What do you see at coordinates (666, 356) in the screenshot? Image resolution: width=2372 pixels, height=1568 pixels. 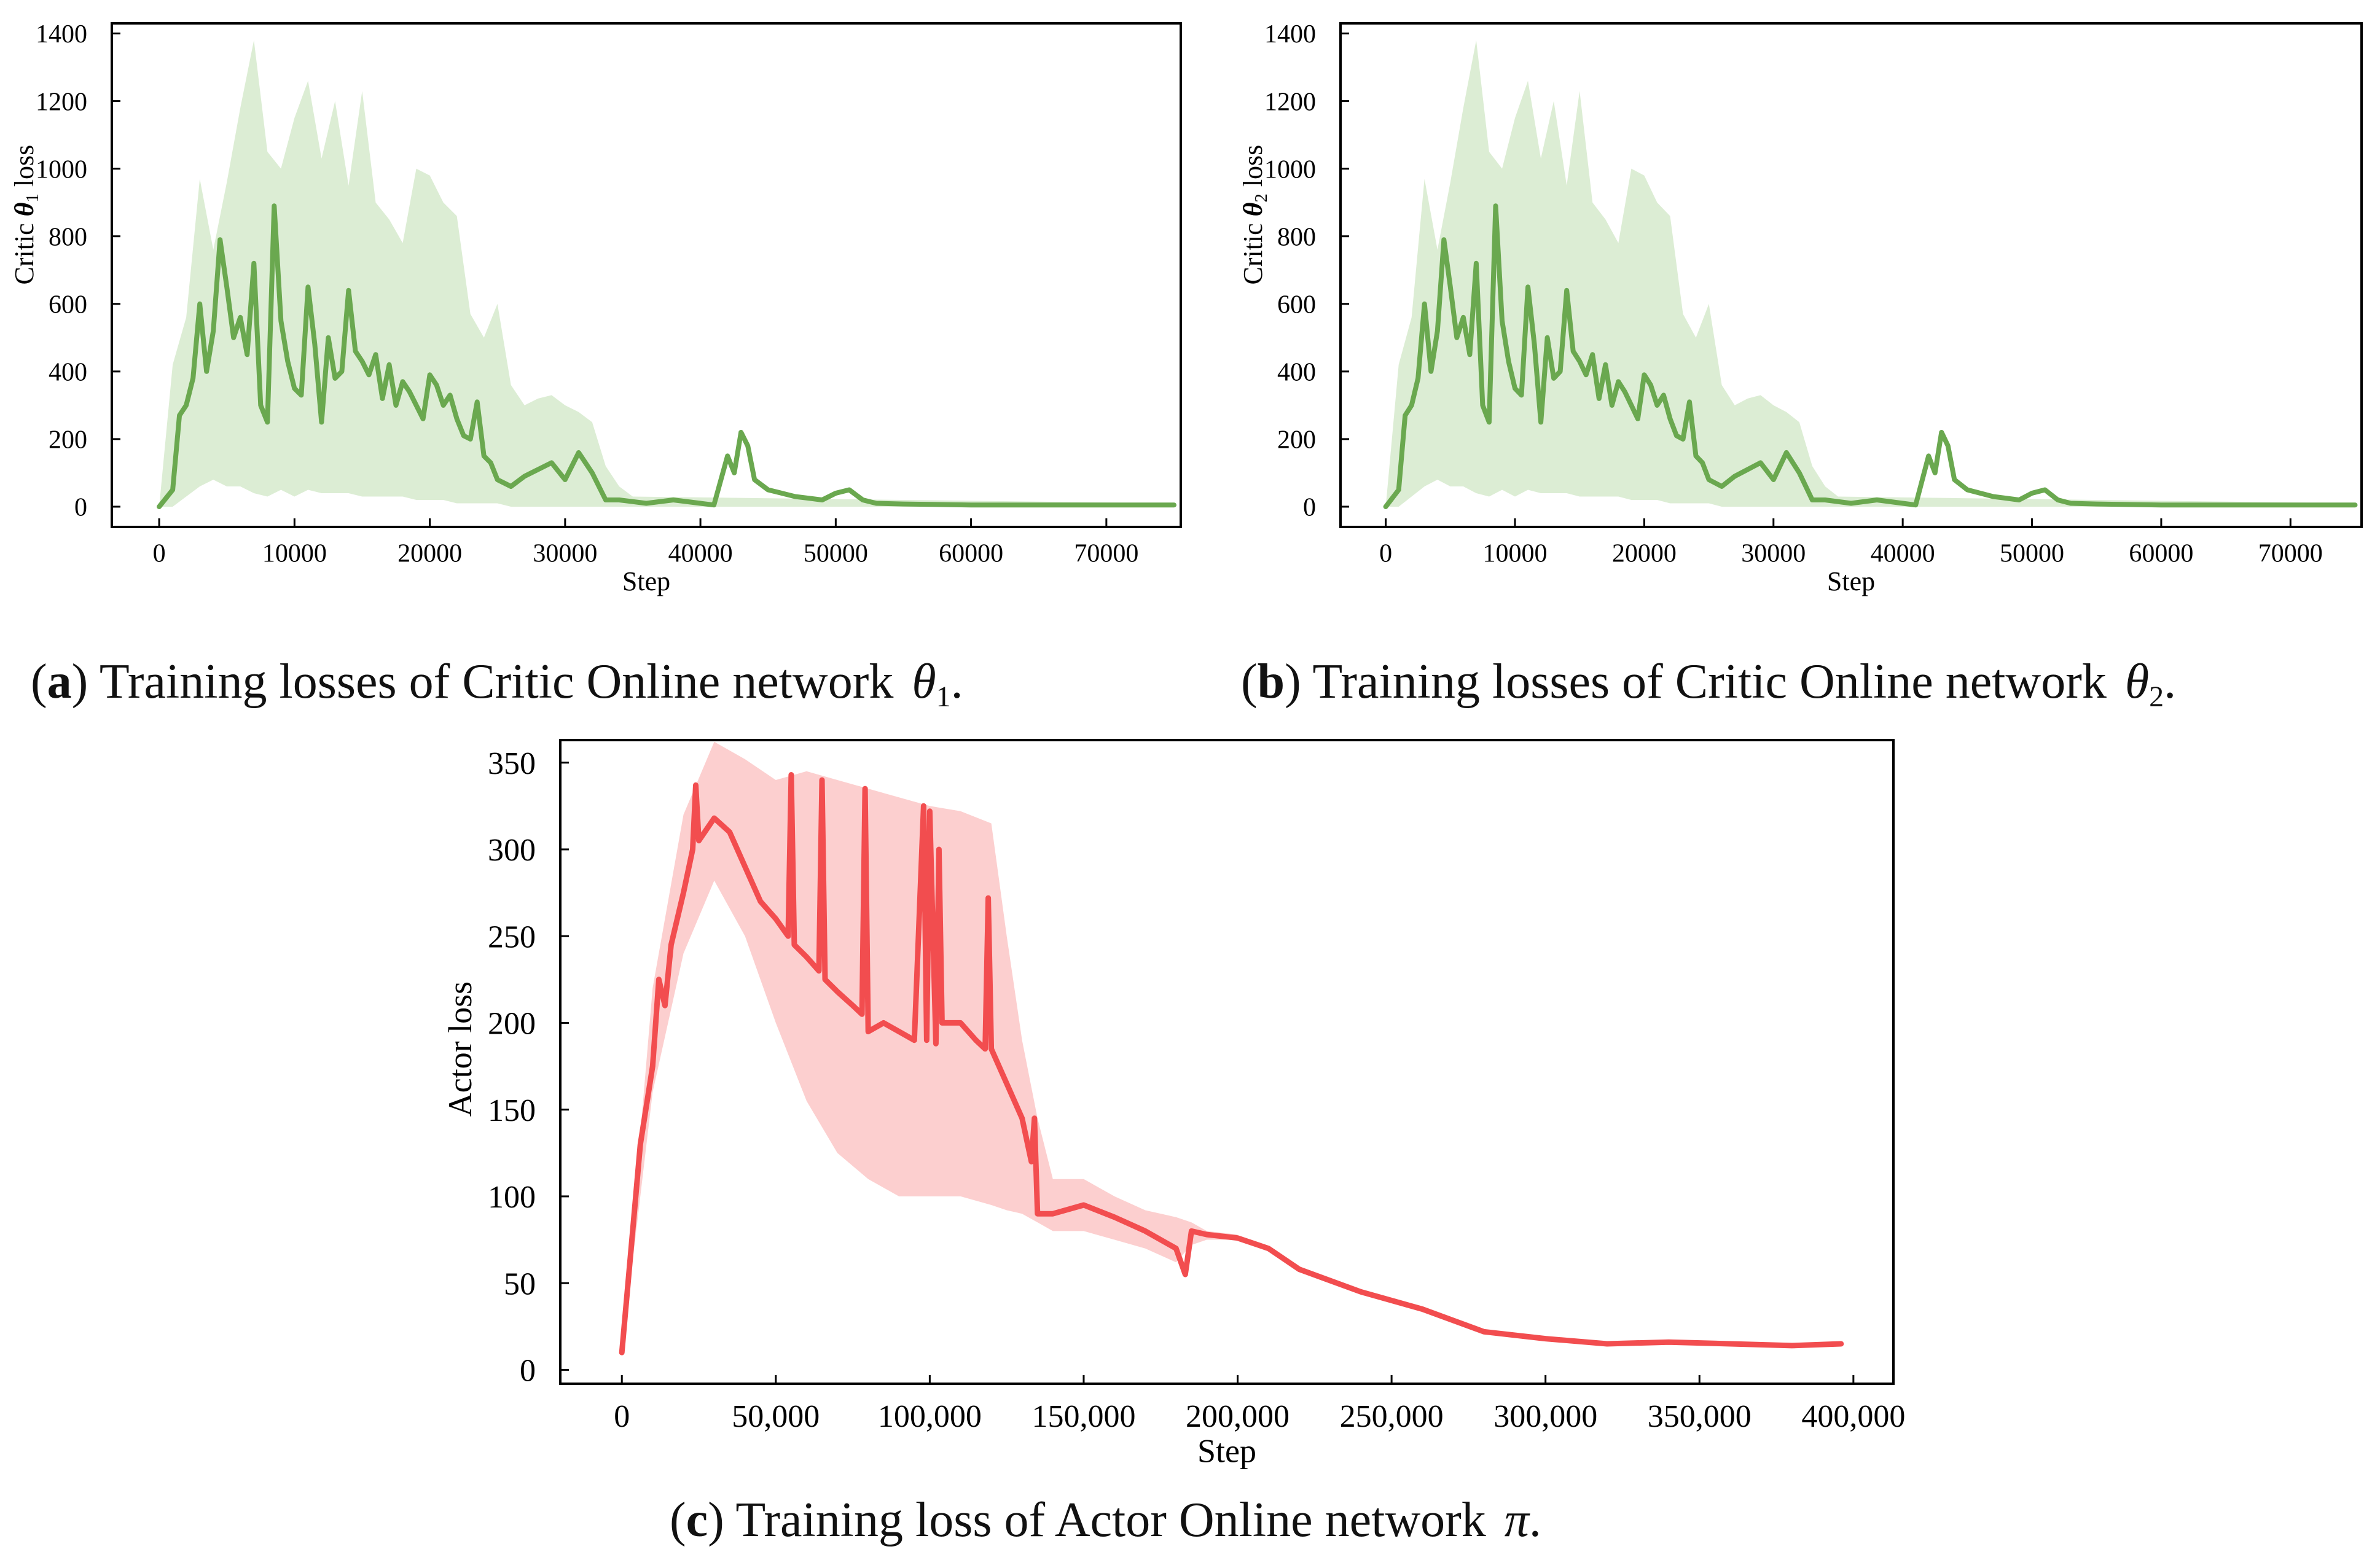 I see `series-line-a` at bounding box center [666, 356].